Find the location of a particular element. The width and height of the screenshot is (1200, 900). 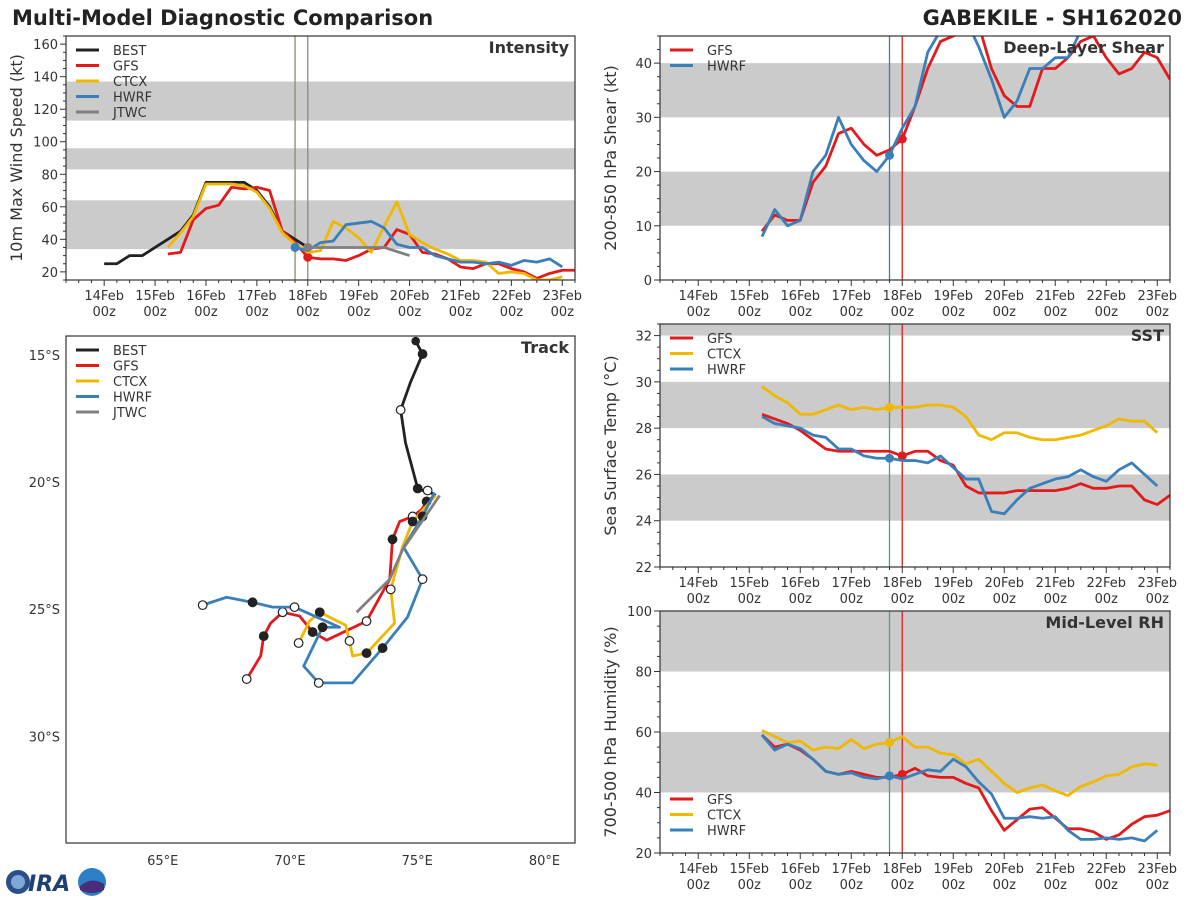

cira-logo: IRA is located at coordinates (56, 882).